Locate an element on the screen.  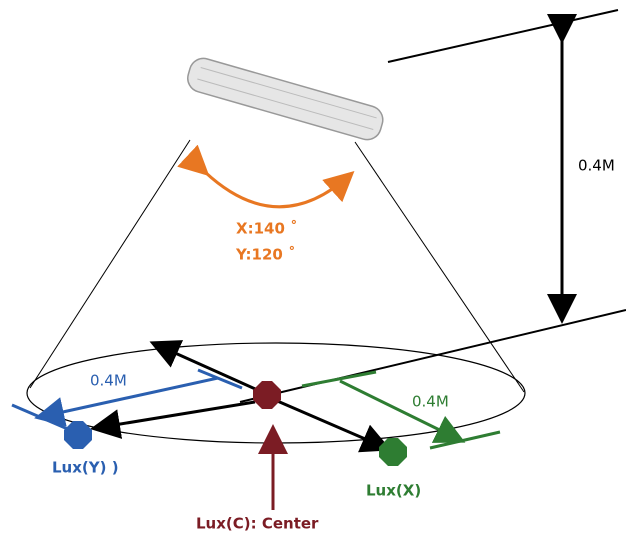
sensor-center is located at coordinates (267, 395).